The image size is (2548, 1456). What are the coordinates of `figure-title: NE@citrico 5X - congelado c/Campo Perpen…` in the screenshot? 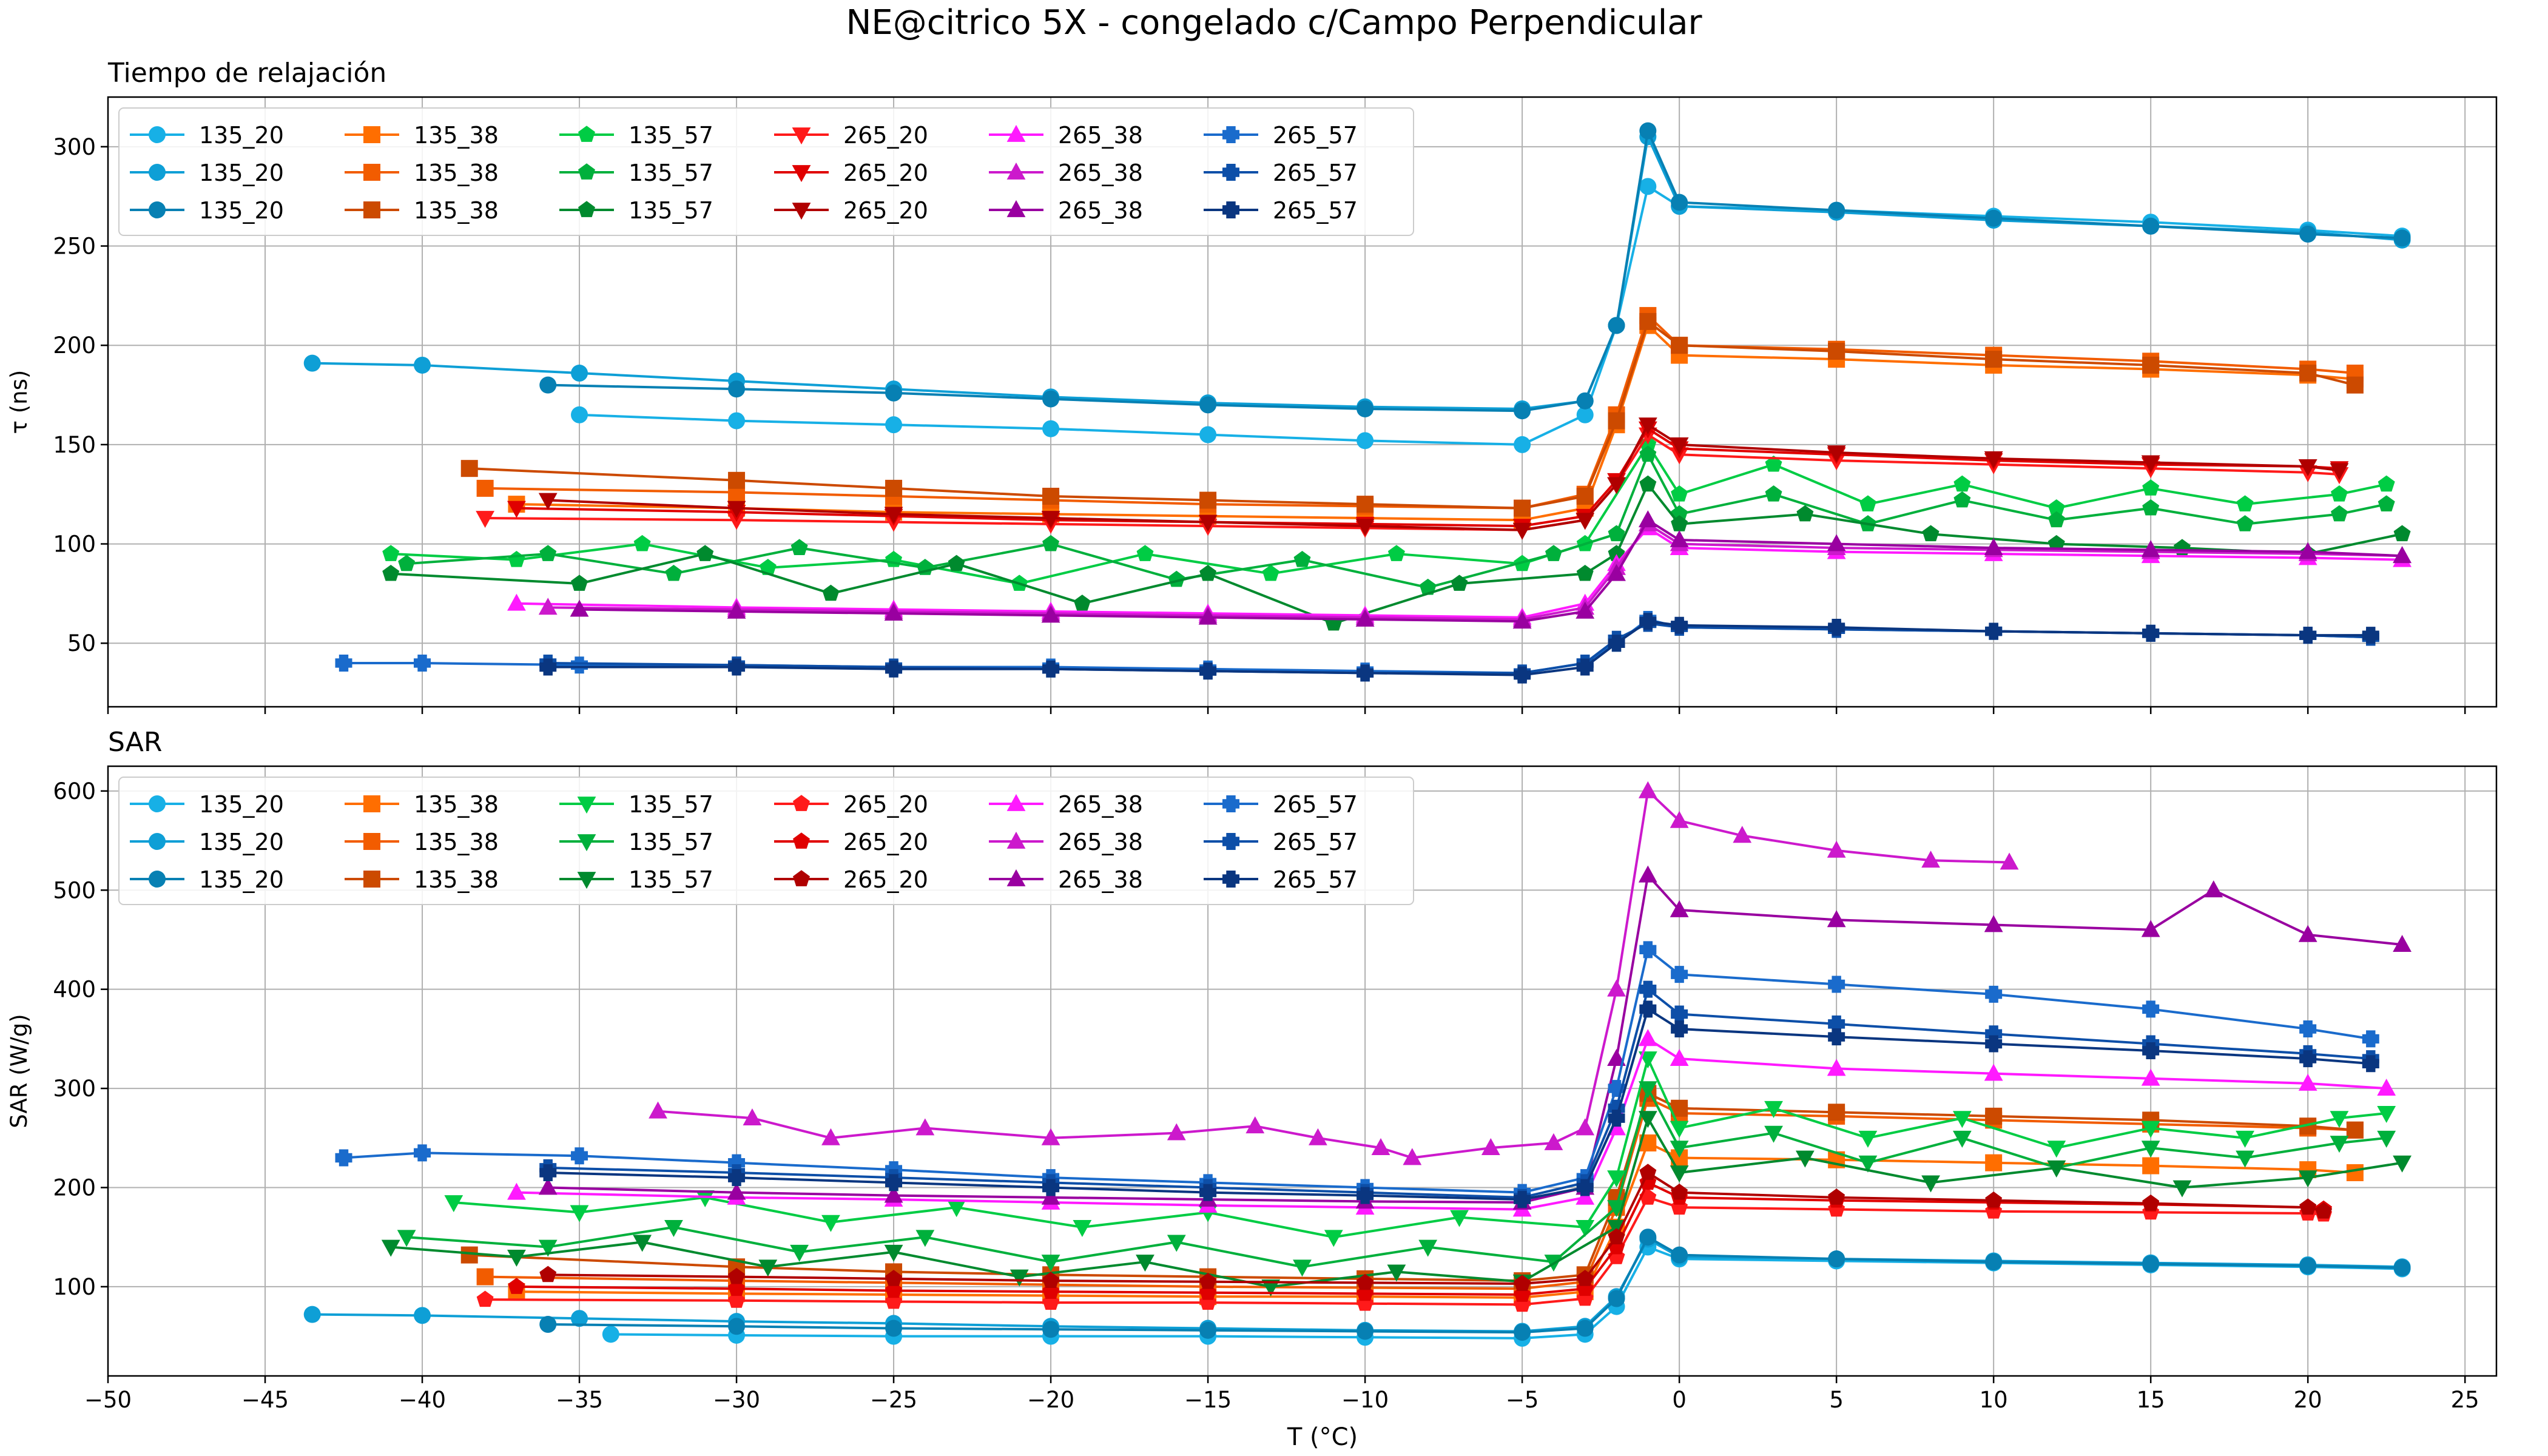 It's located at (1274, 22).